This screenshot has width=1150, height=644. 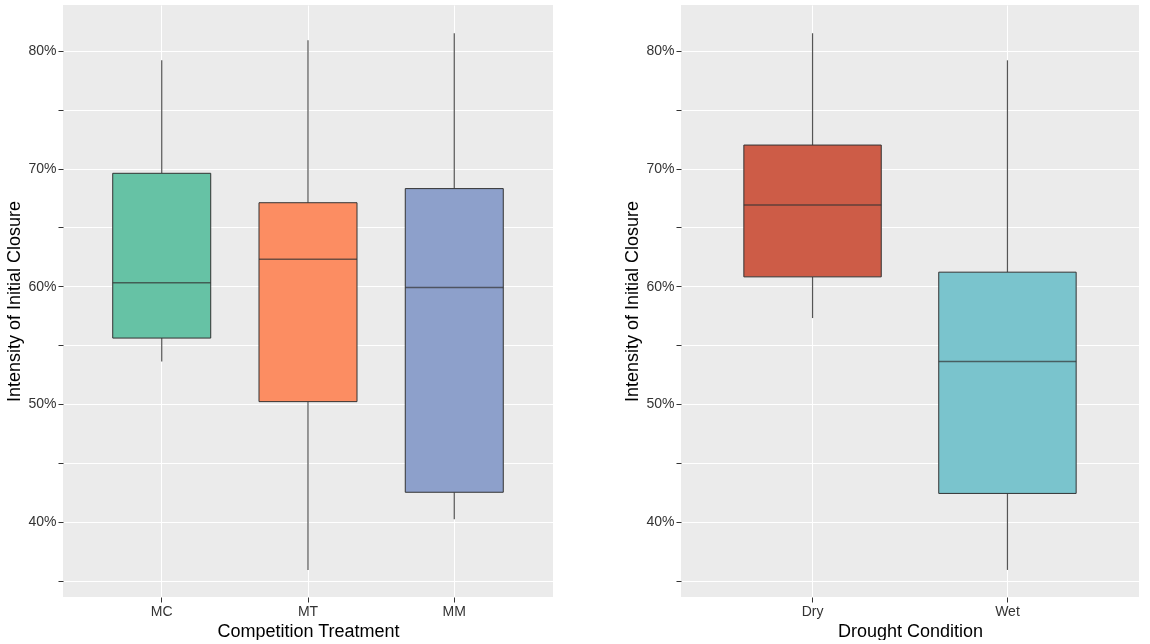 I want to click on x-axis-title: Drought Condition, so click(x=910, y=630).